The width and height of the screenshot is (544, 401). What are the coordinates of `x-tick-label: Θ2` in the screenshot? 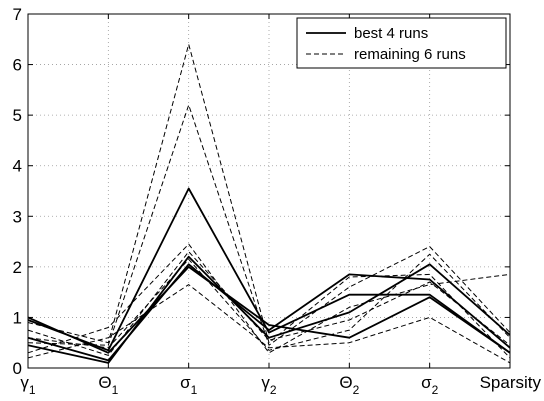 It's located at (349, 385).